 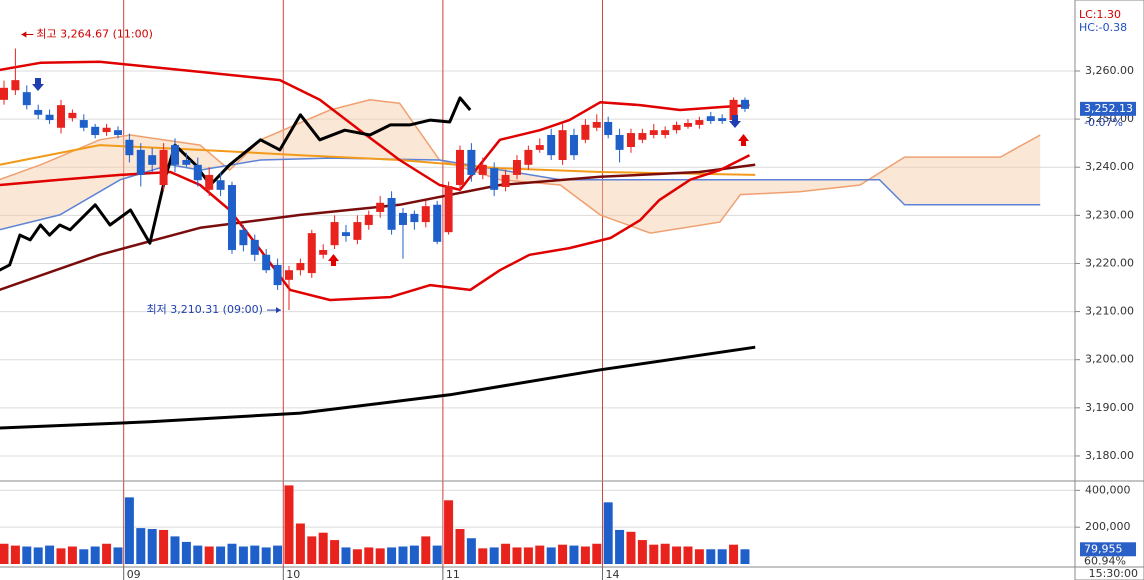 What do you see at coordinates (453, 574) in the screenshot?
I see `x-tick-label: 11` at bounding box center [453, 574].